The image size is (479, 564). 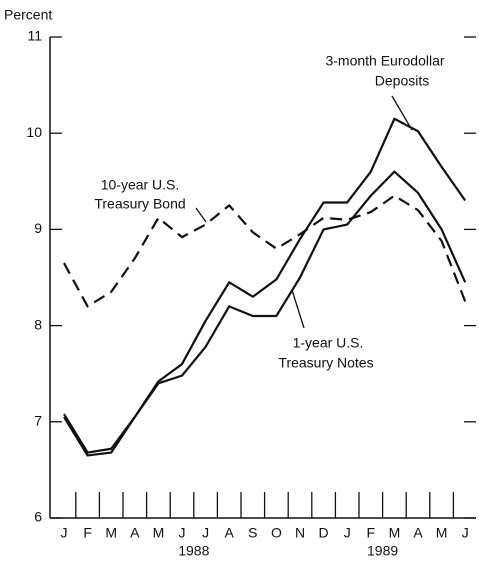 What do you see at coordinates (34, 132) in the screenshot?
I see `y-tick-label: 10` at bounding box center [34, 132].